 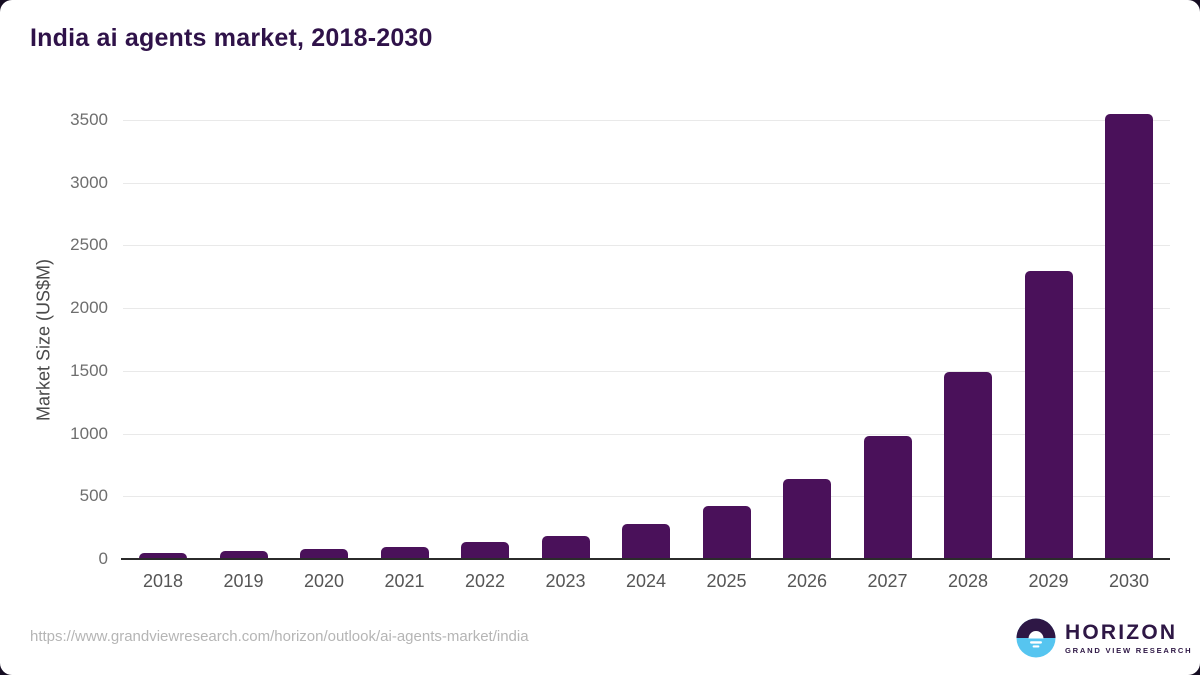 What do you see at coordinates (968, 581) in the screenshot?
I see `x-tick-label-2028: 2028` at bounding box center [968, 581].